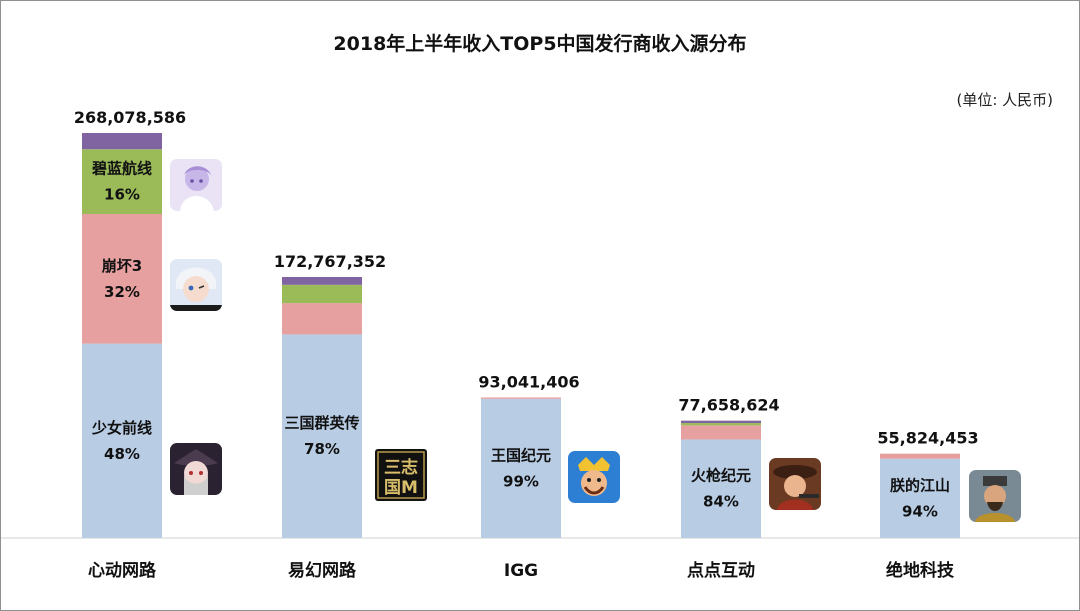  I want to click on bar-total-label: 77,658,624, so click(728, 405).